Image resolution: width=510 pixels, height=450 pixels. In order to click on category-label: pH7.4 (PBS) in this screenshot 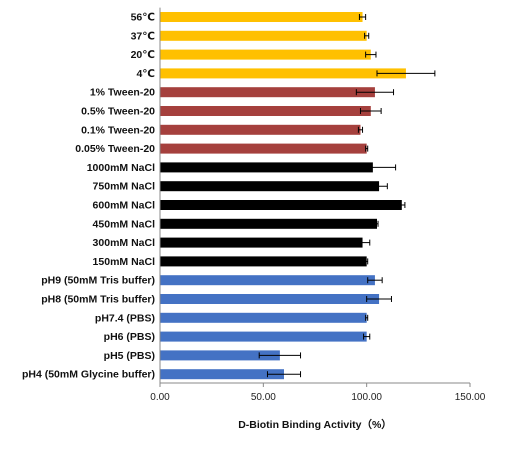, I will do `click(125, 318)`.